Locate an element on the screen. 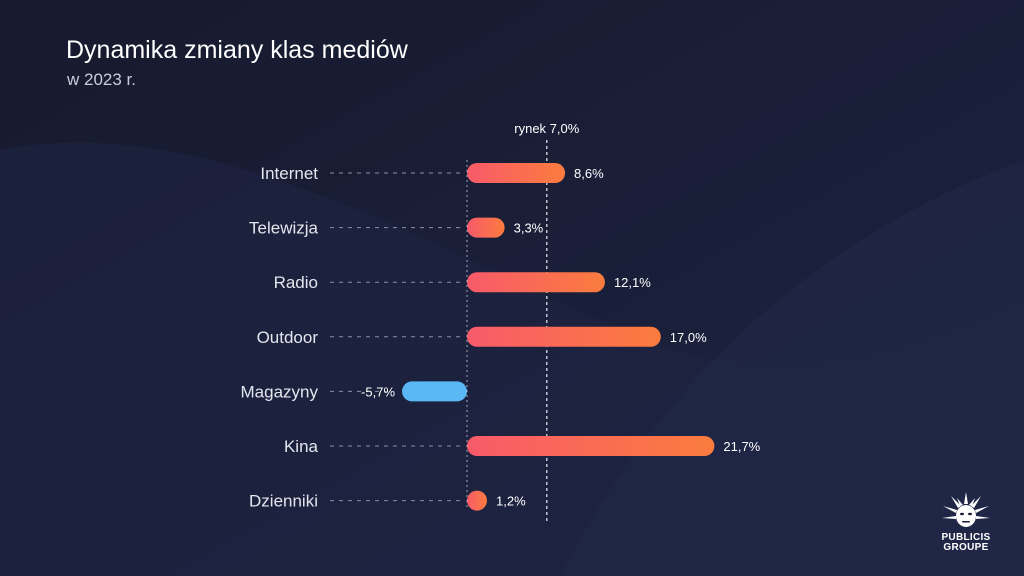  category-label: Outdoor is located at coordinates (288, 337).